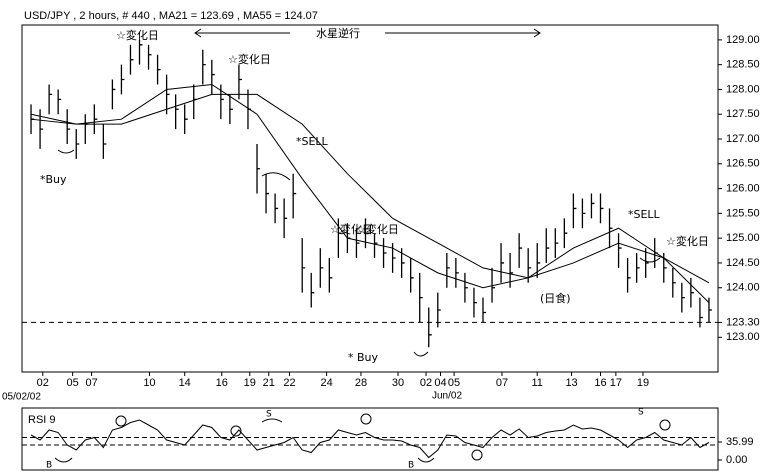  I want to click on retrograde-arrow, so click(367, 33).